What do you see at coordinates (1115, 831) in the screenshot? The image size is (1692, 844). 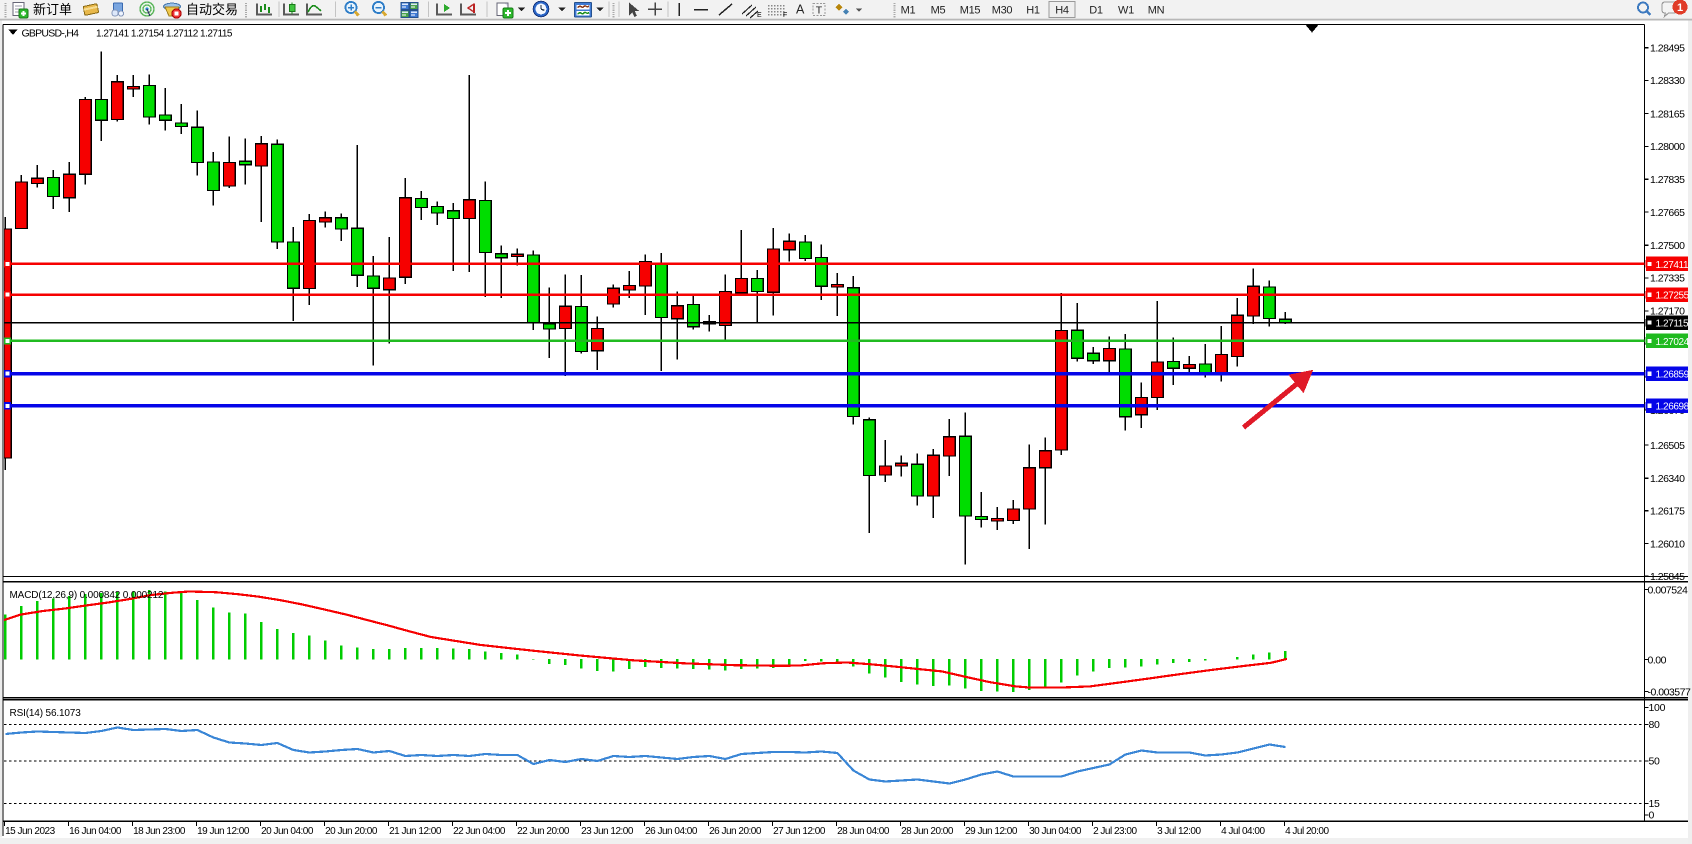 I see `svg-text: 2 Jul 23:00` at bounding box center [1115, 831].